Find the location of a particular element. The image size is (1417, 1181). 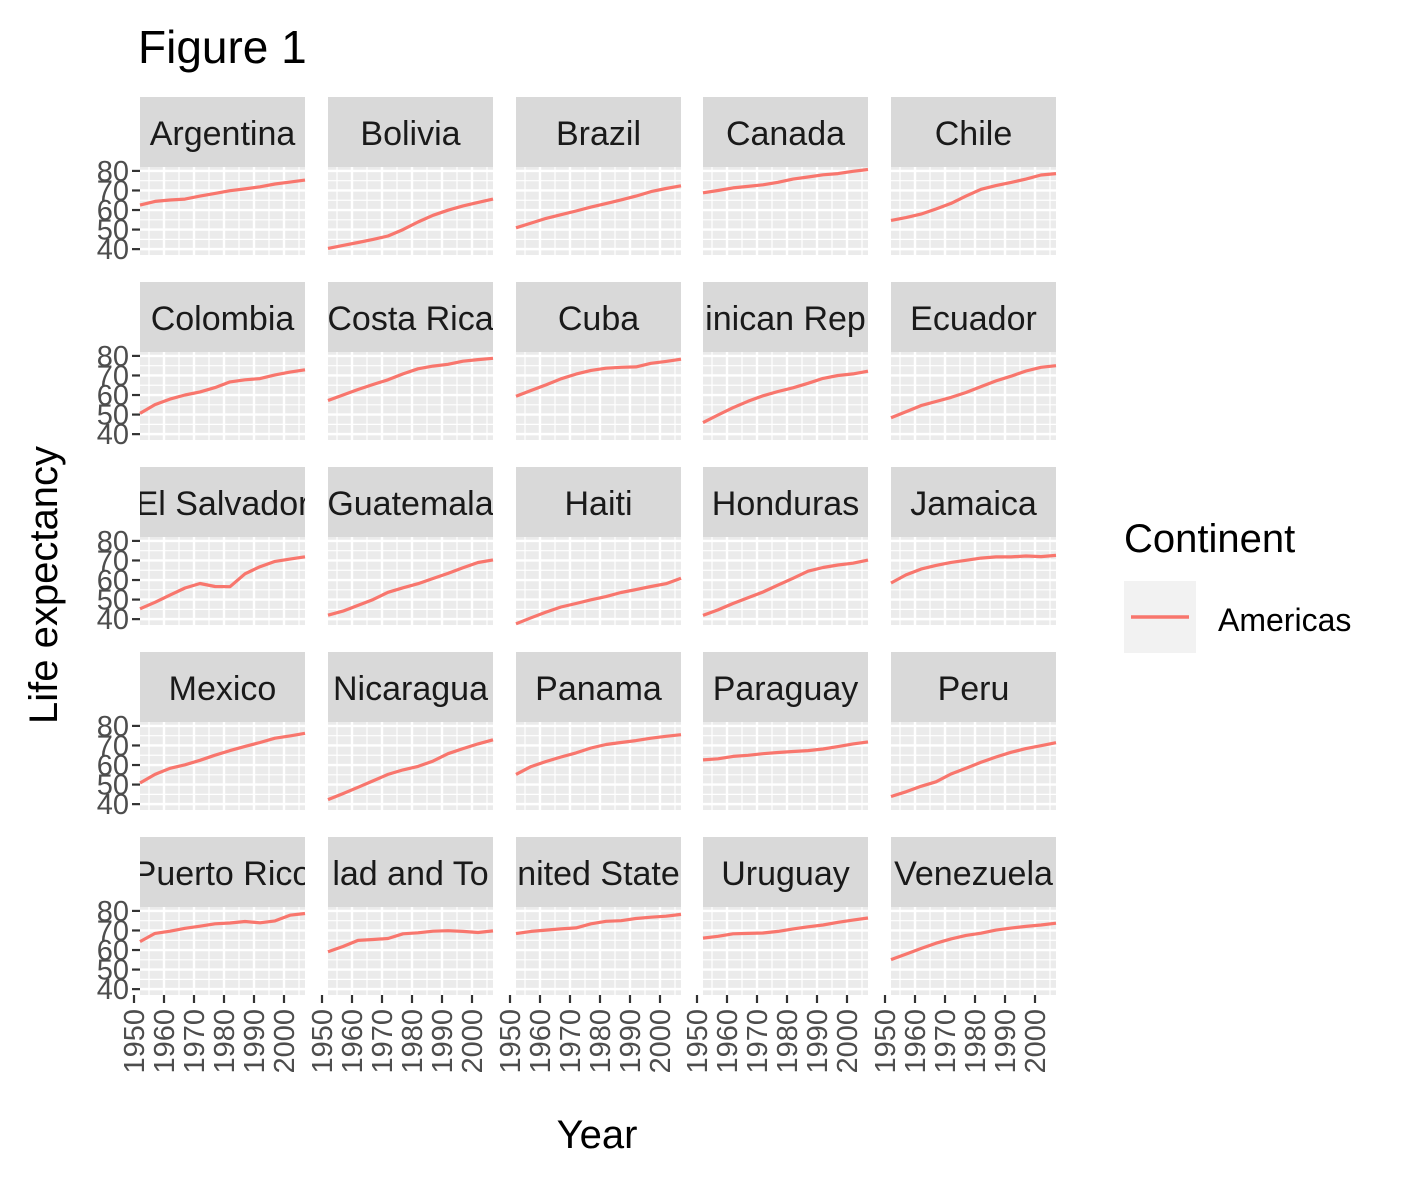

facet-strip-label: inican Rep is located at coordinates (785, 319).